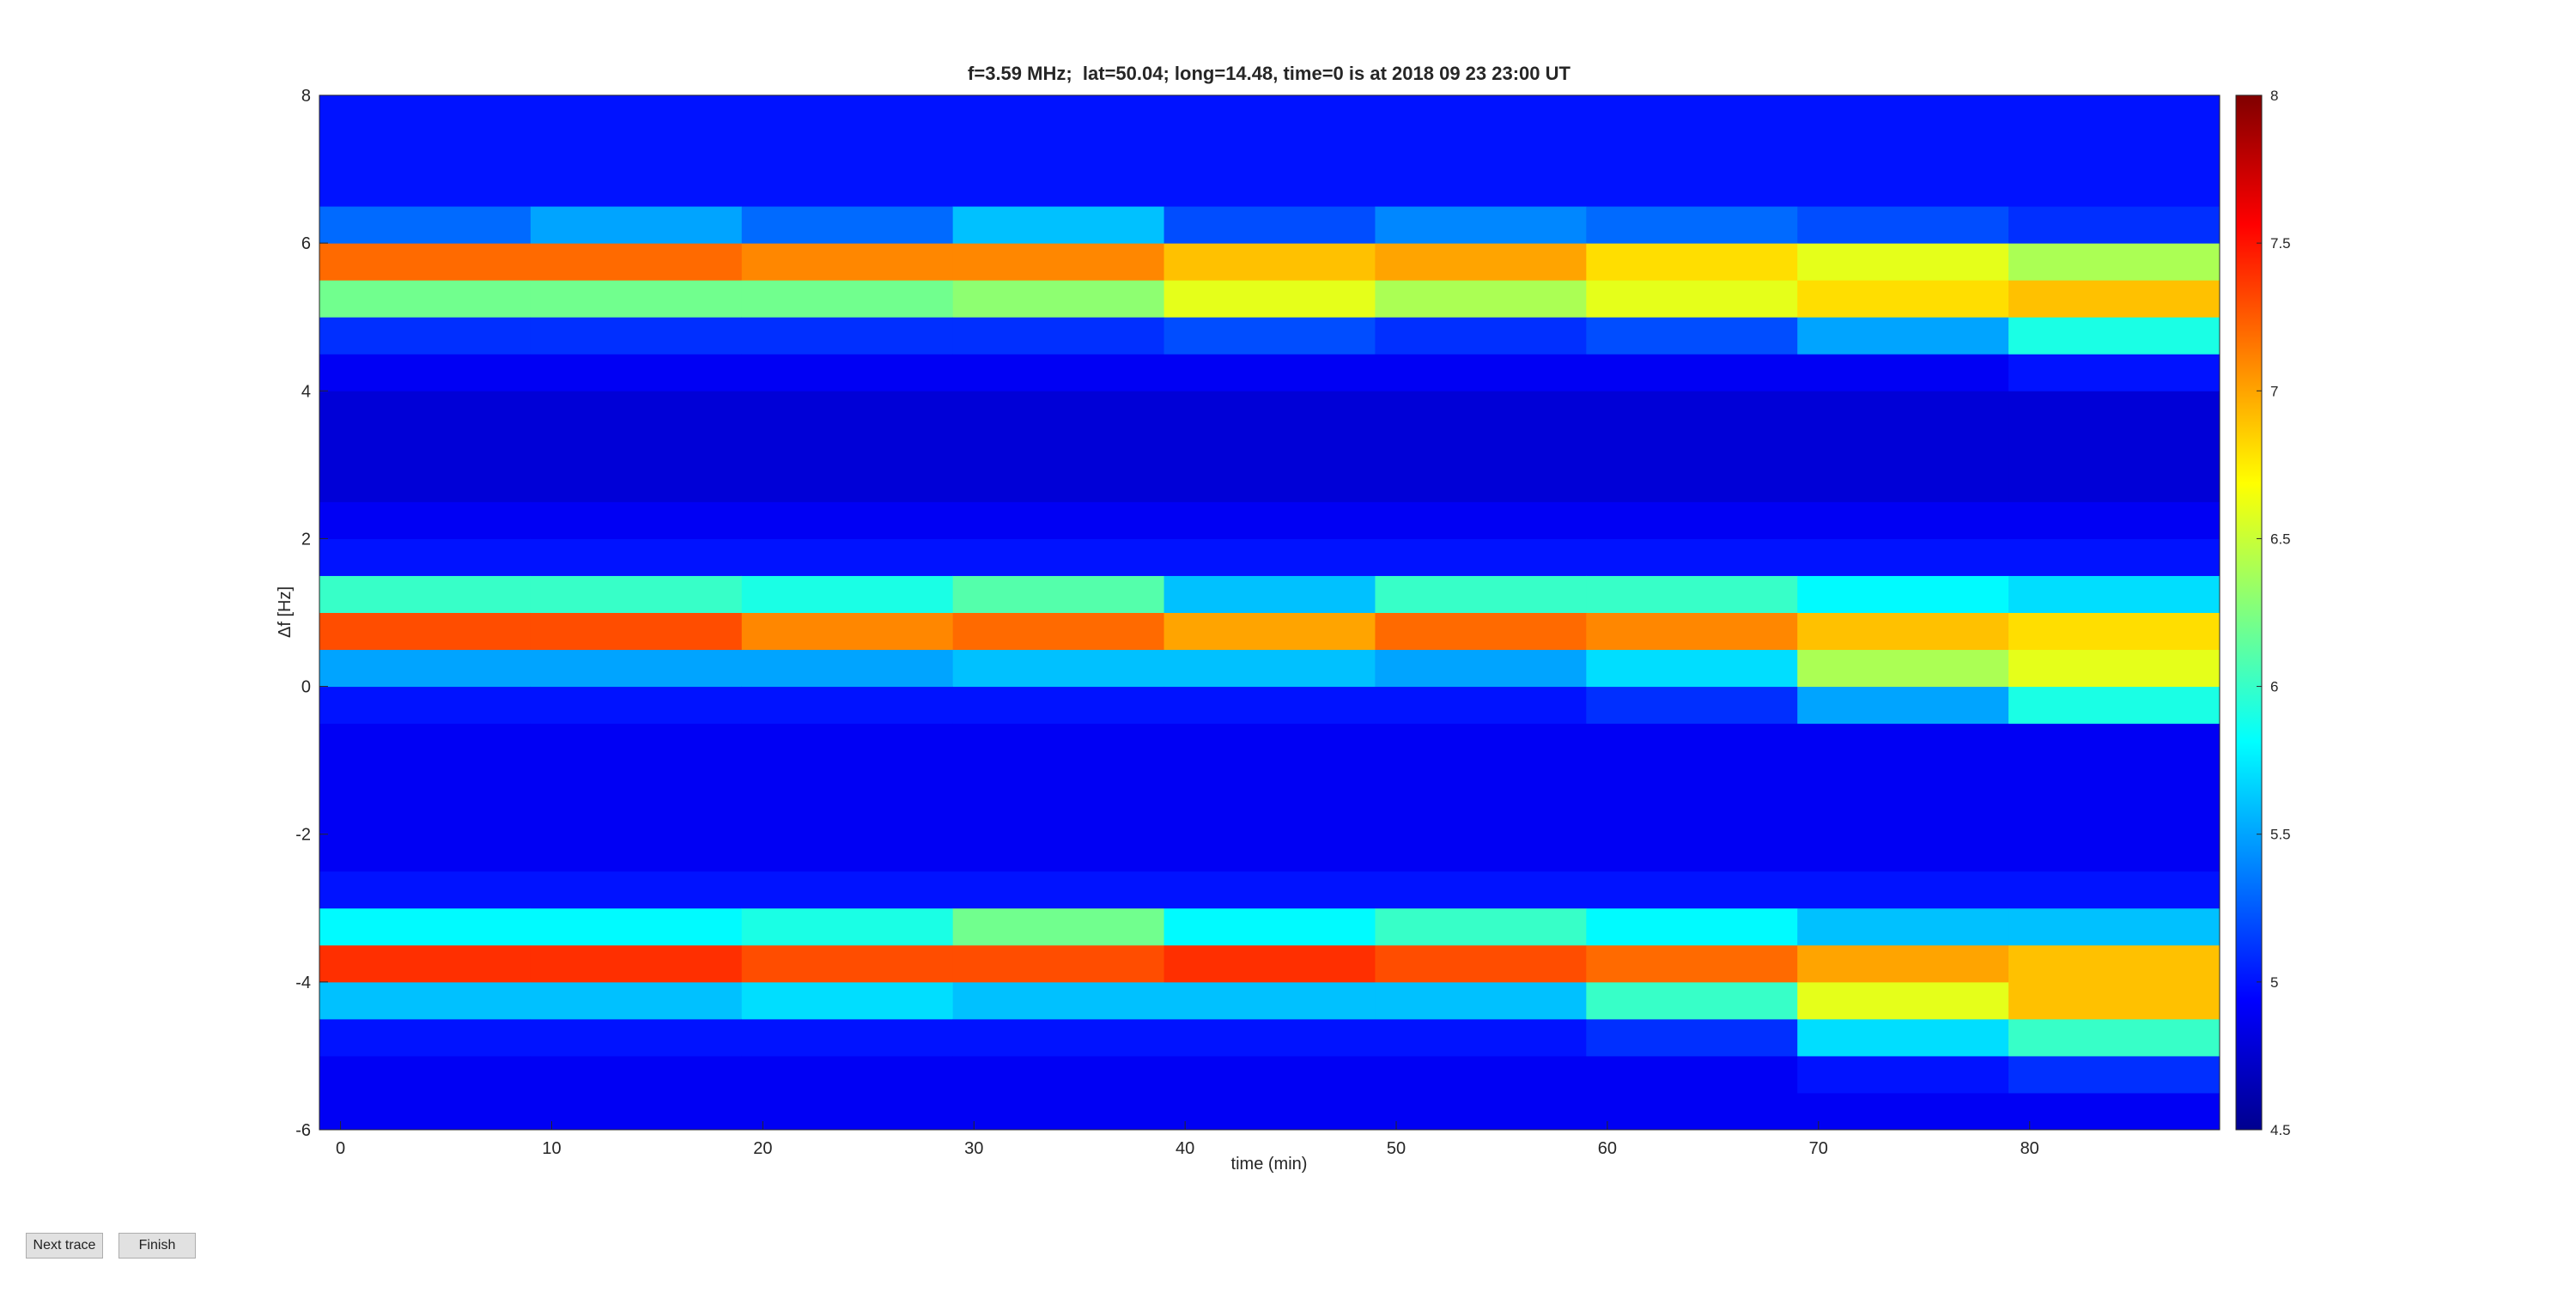 The height and width of the screenshot is (1292, 2576). Describe the element at coordinates (1269, 1164) in the screenshot. I see `x-axis-label: time (min)` at that location.